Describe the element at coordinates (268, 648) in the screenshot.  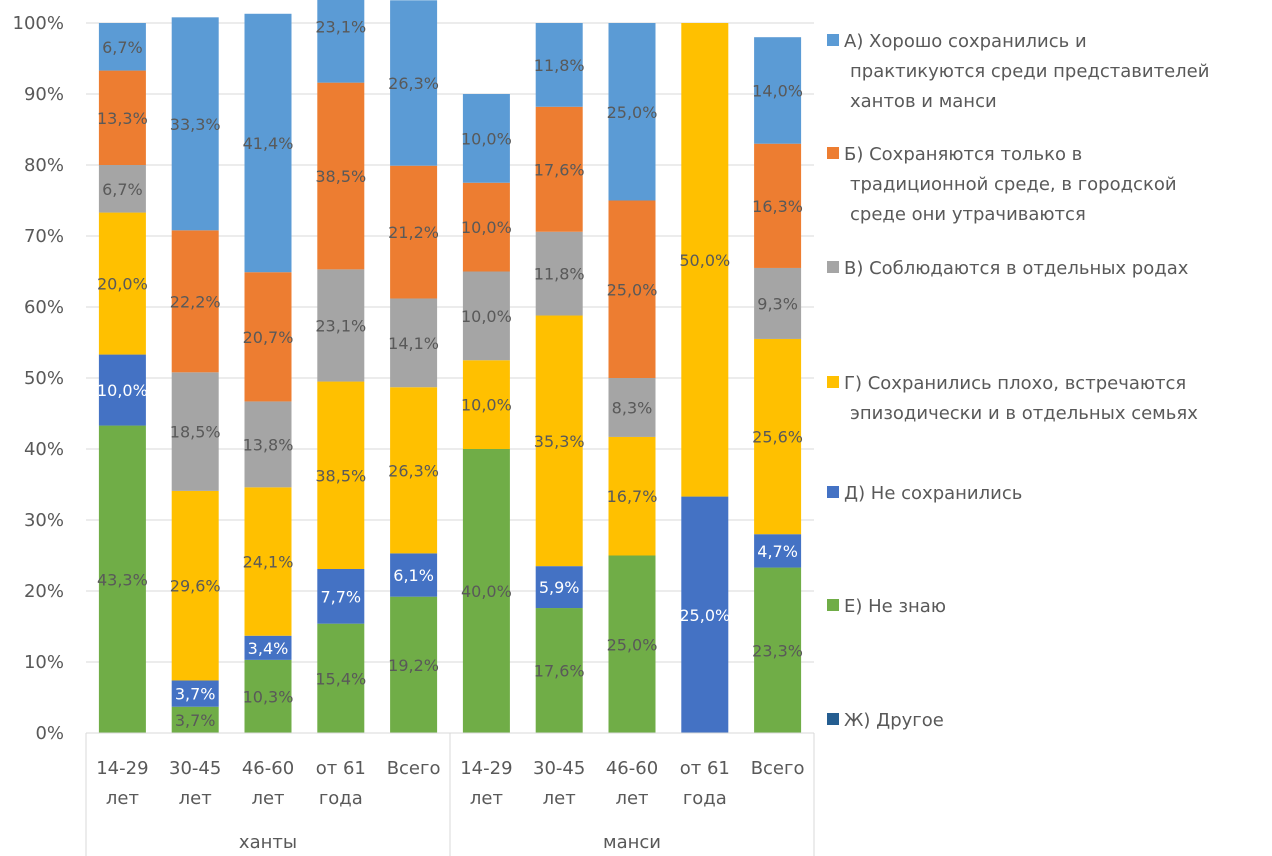
I see `data-label: 3,4%` at that location.